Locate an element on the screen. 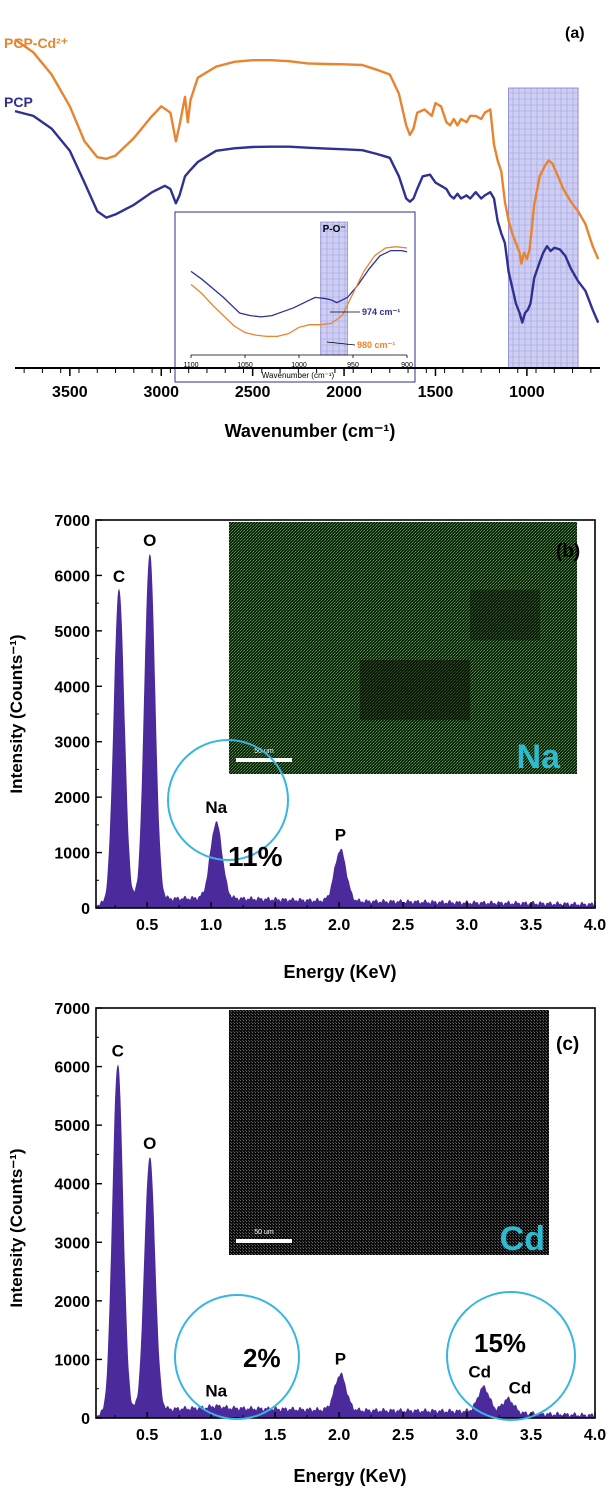 The width and height of the screenshot is (611, 1489). na-percent-annotation-c: 2% is located at coordinates (262, 1358).